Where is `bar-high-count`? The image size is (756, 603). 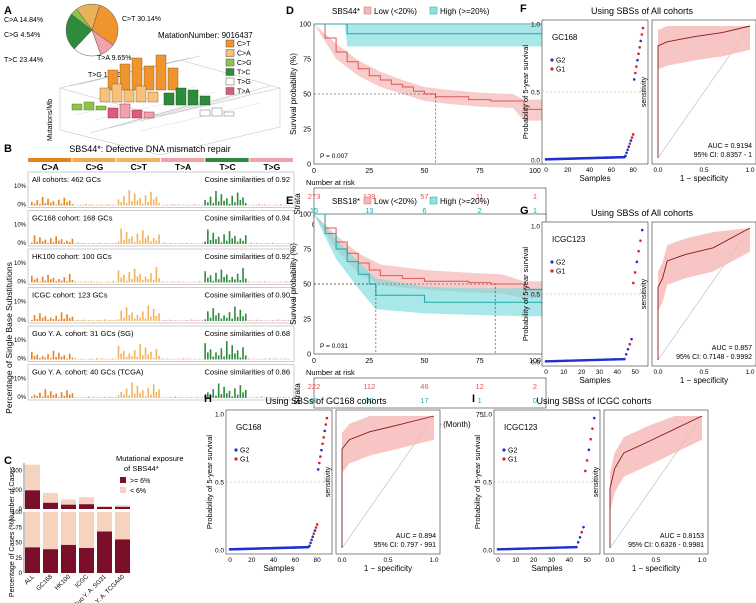
bar-high-count is located at coordinates (122, 507).